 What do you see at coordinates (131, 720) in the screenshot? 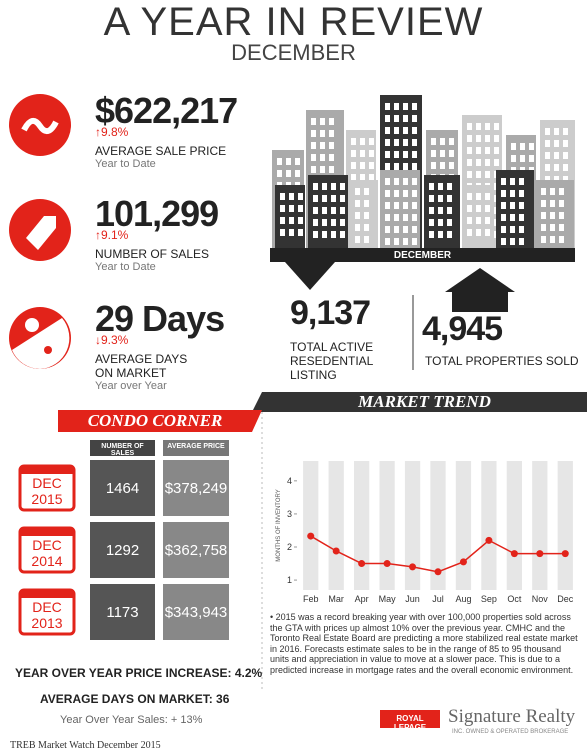
I see `sales-change: Year Over Year Sales: + 13%` at bounding box center [131, 720].